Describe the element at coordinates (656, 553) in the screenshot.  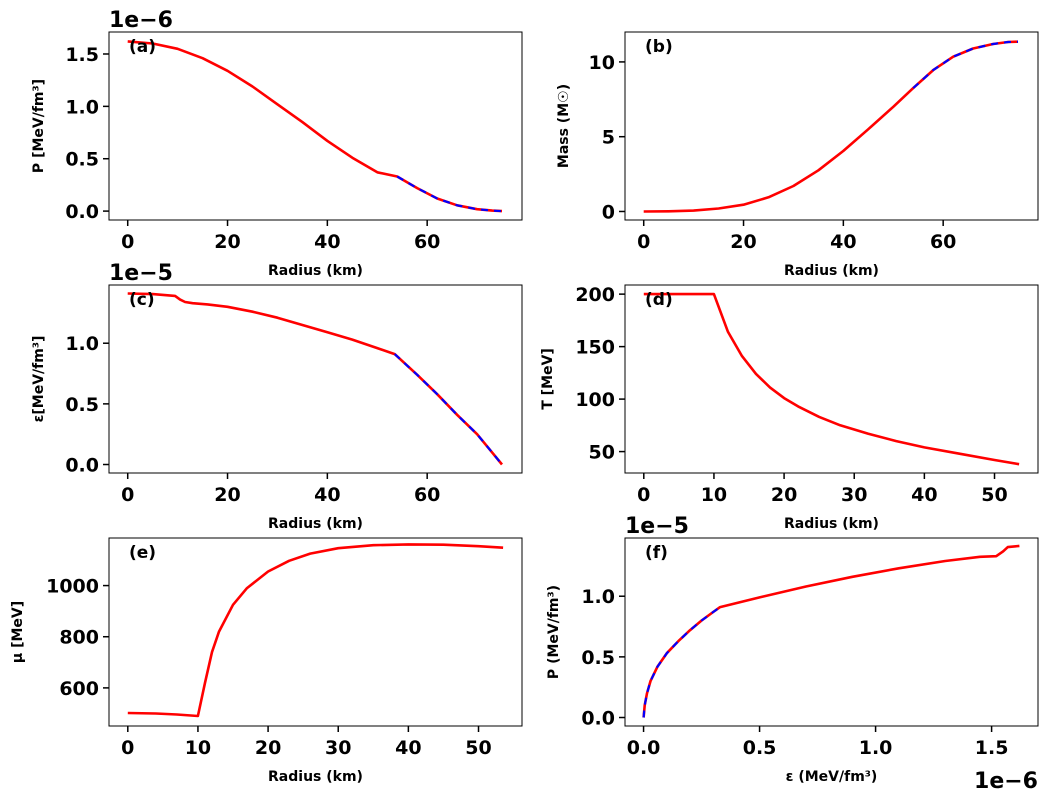
I see `panel-tag-f: (f)` at that location.